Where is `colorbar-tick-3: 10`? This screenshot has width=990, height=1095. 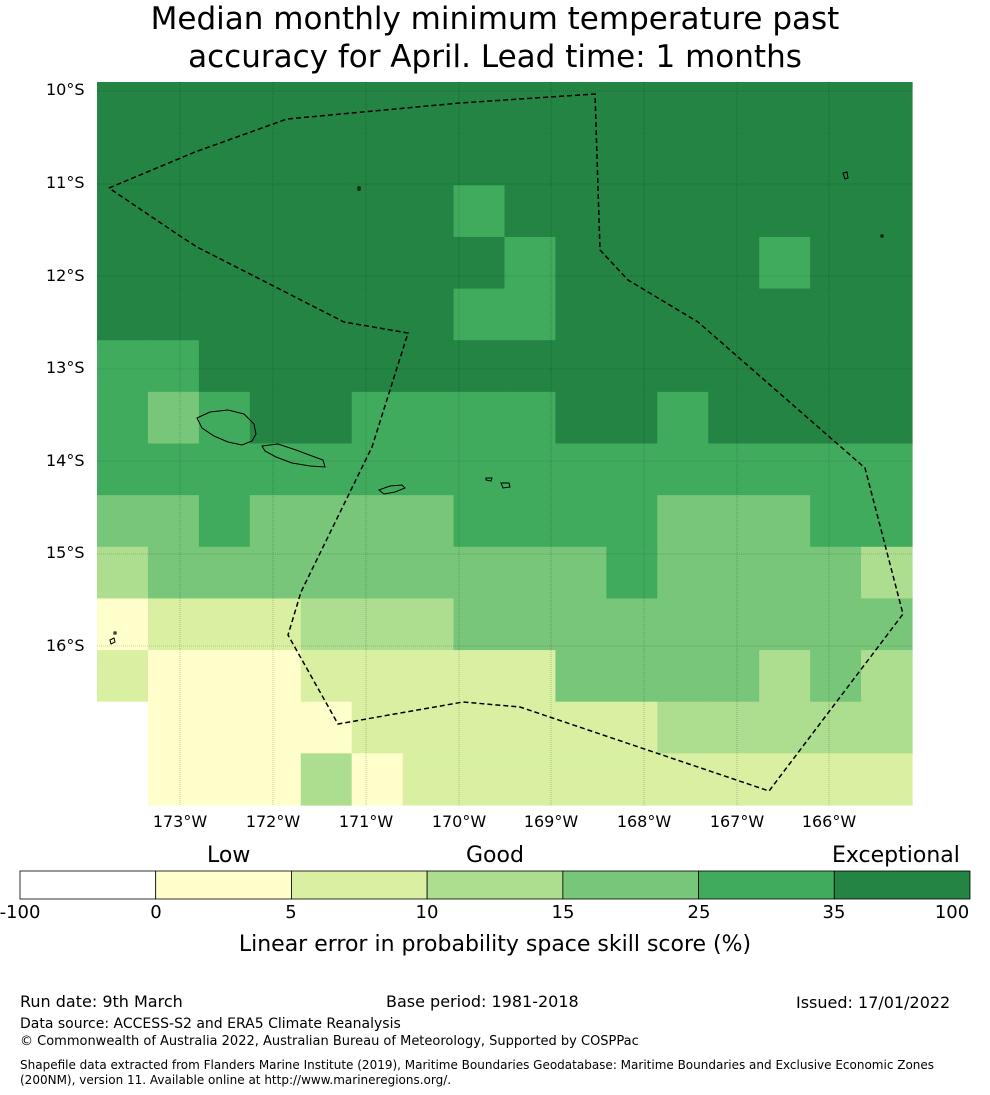
colorbar-tick-3: 10 is located at coordinates (427, 912).